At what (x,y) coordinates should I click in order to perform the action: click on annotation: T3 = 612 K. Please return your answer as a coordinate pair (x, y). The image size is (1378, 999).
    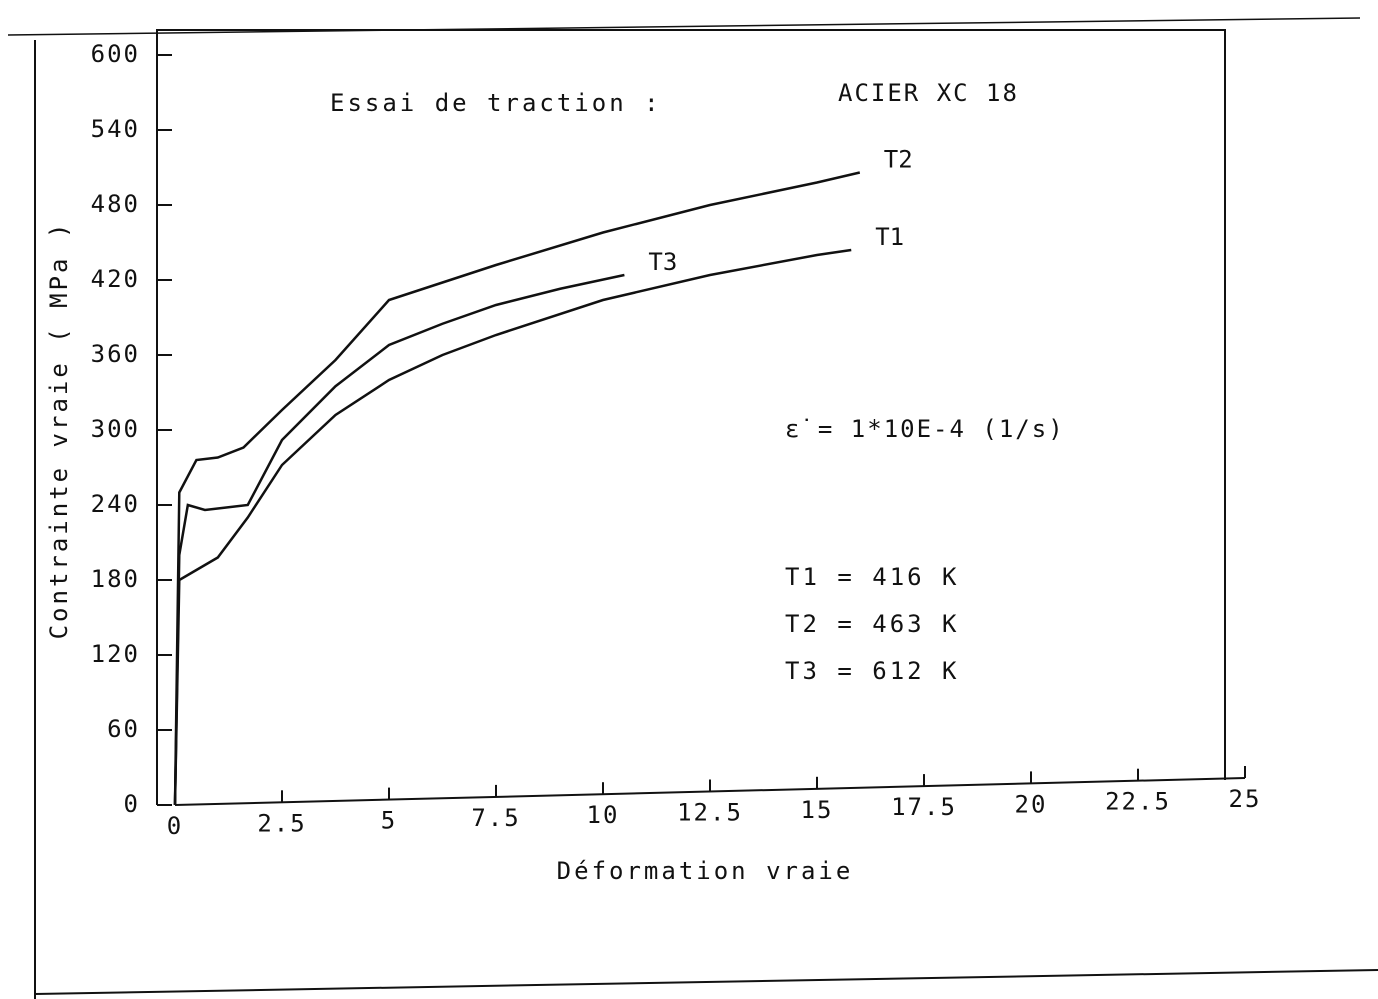
    Looking at the image, I should click on (872, 671).